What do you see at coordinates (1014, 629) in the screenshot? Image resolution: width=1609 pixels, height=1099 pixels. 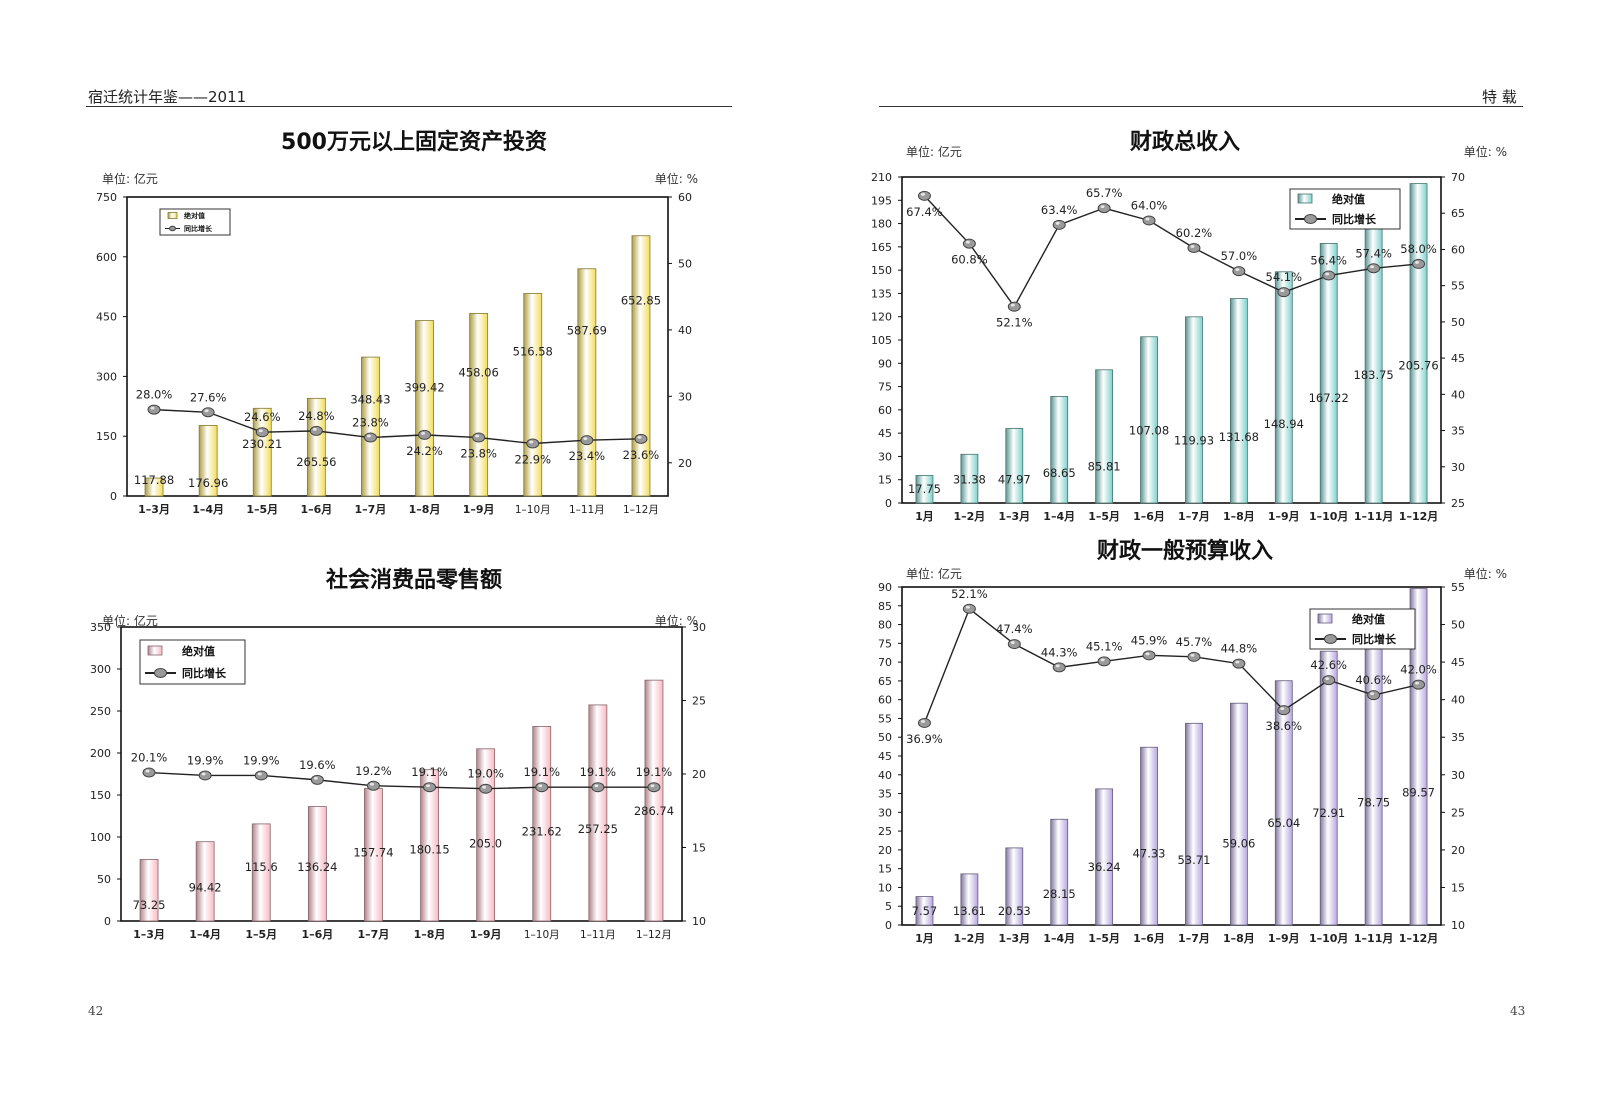 I see `yoy-value-label: 47.4%` at bounding box center [1014, 629].